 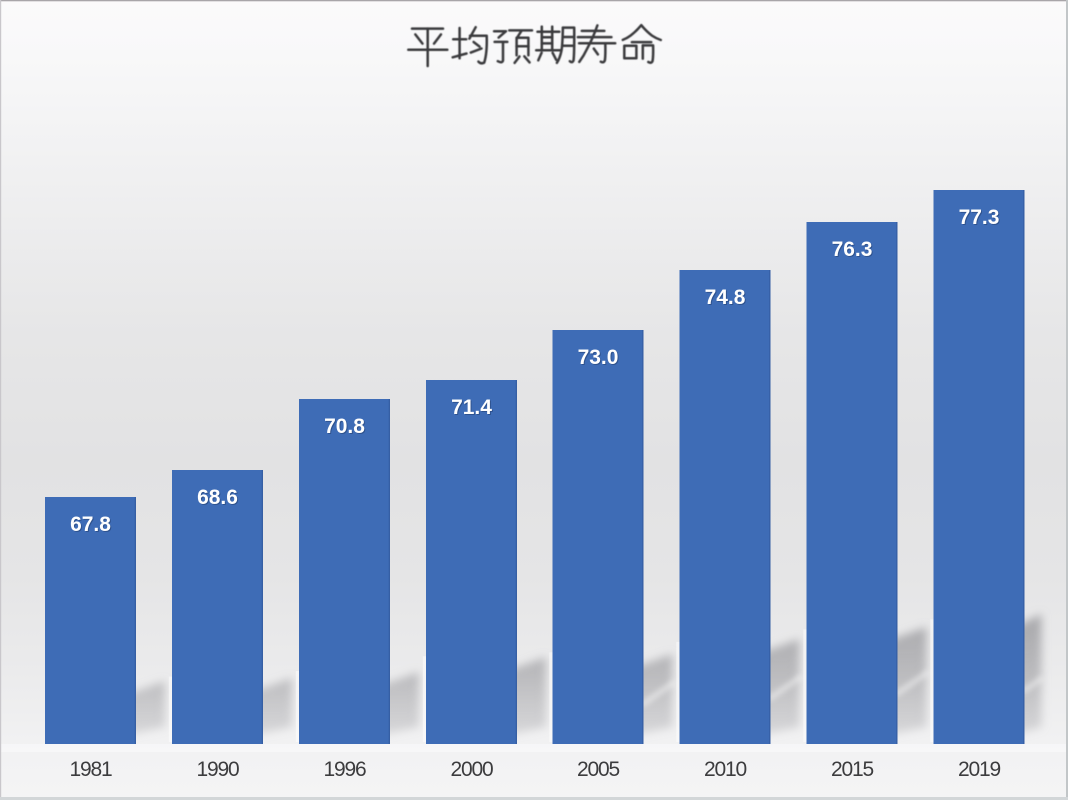 I want to click on svg-text: 1981, so click(x=91, y=769).